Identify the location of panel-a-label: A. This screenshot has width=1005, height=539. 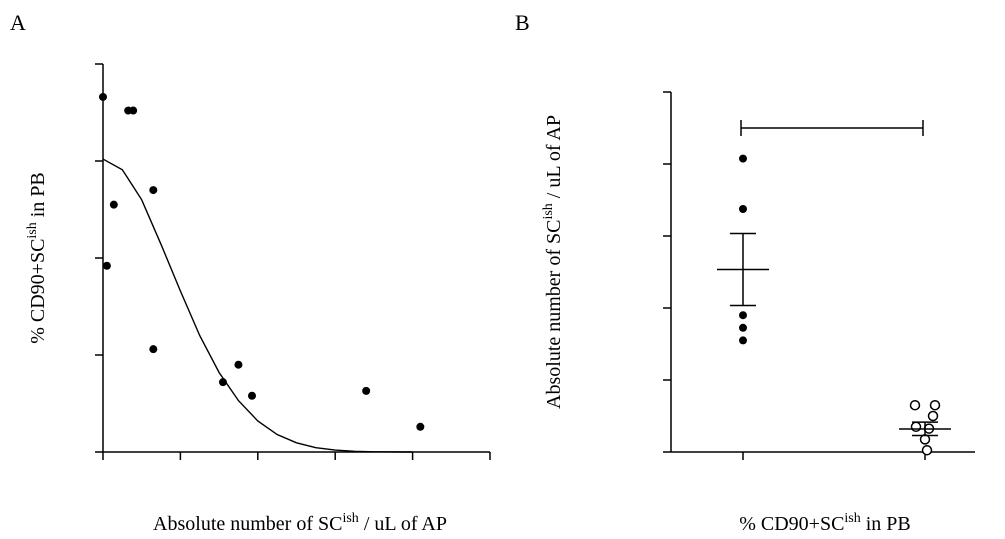
(18, 22).